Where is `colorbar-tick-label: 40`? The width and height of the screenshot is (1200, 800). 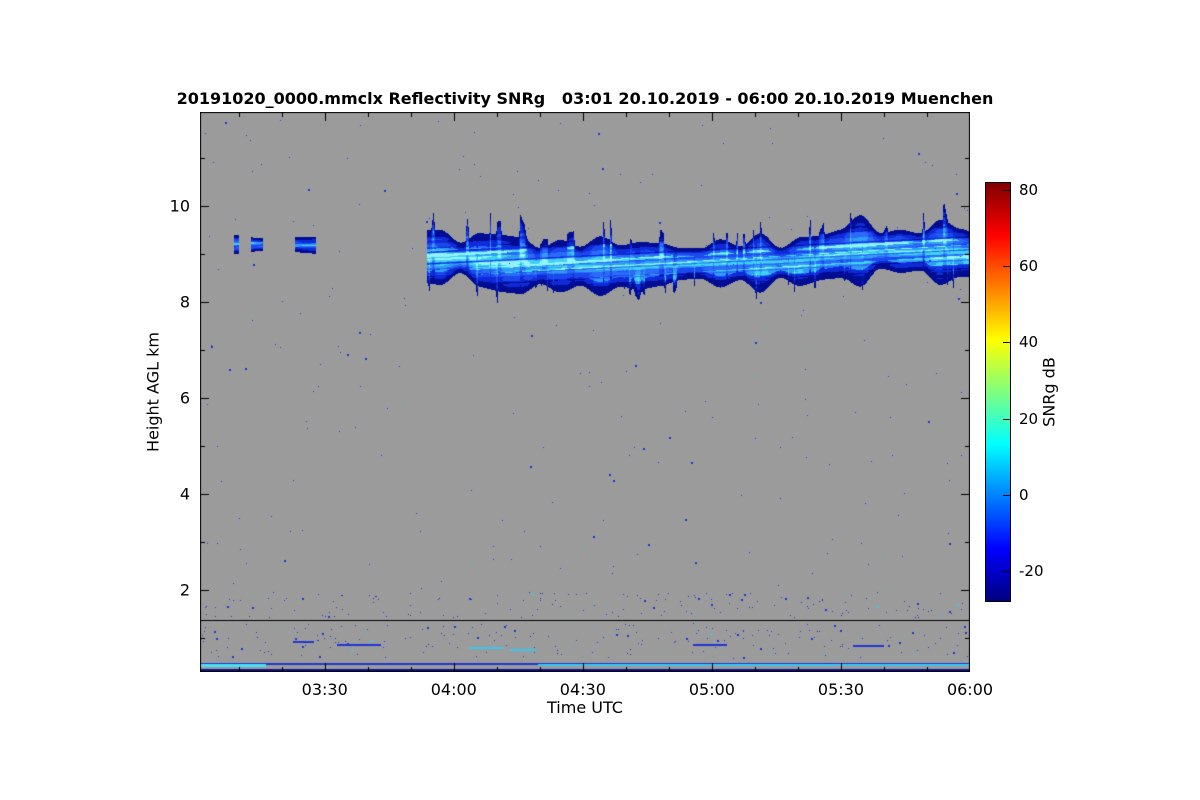
colorbar-tick-label: 40 is located at coordinates (1029, 342).